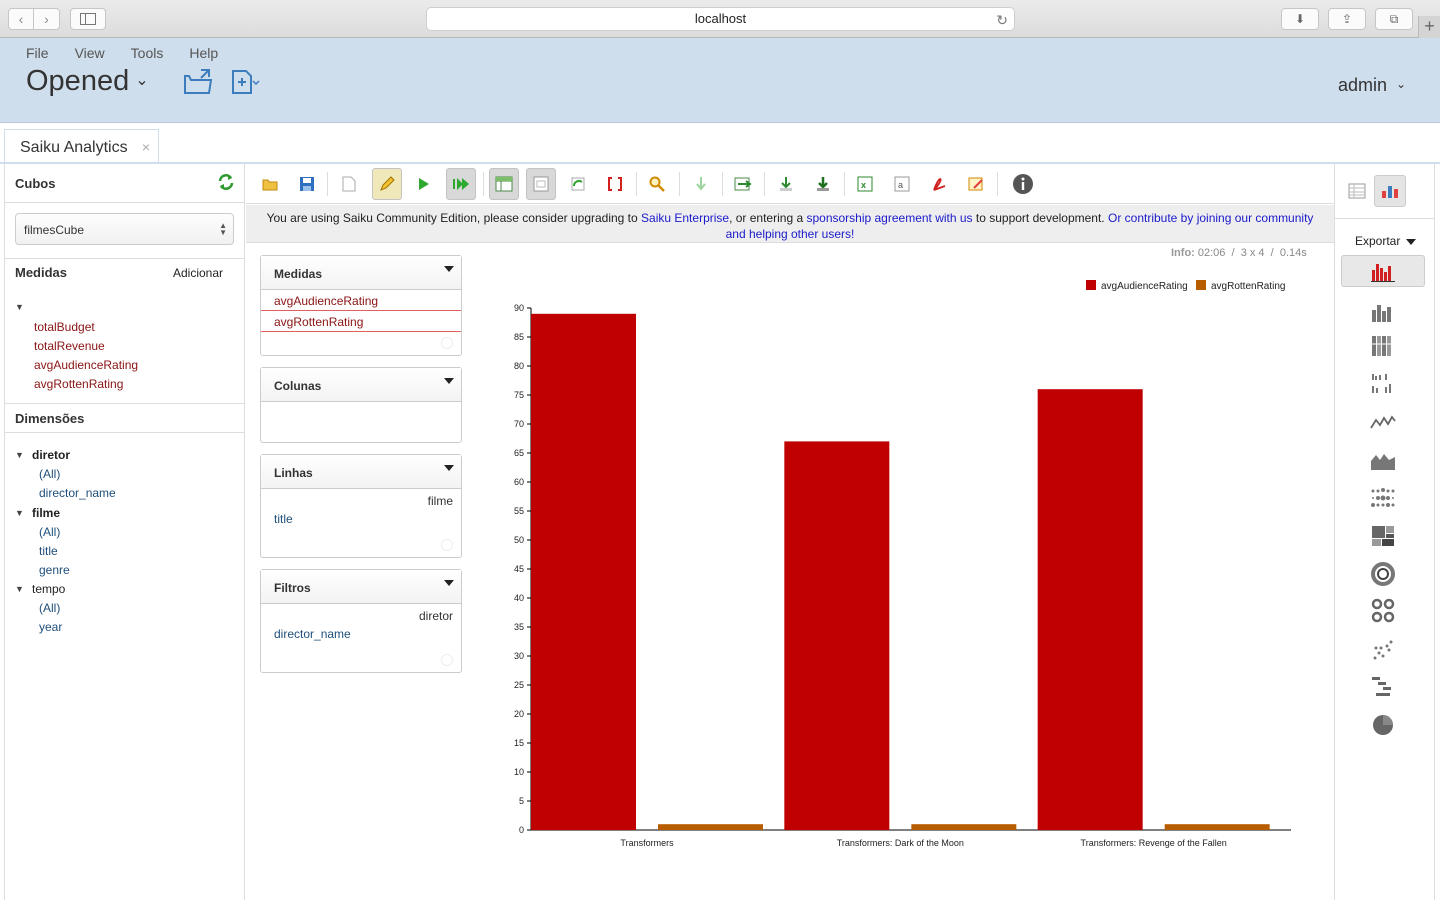 Image resolution: width=1440 pixels, height=900 pixels. Describe the element at coordinates (1023, 184) in the screenshot. I see `about-button` at that location.